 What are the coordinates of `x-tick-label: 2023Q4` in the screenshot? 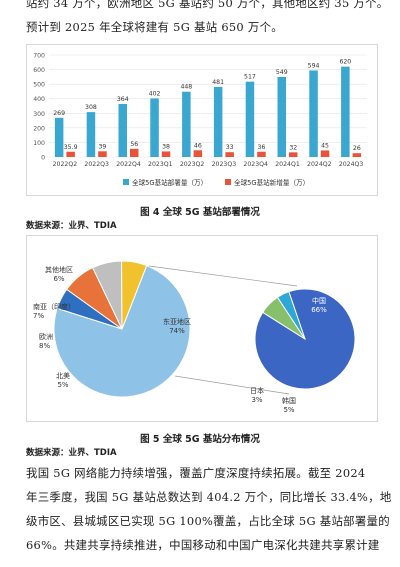 It's located at (255, 164).